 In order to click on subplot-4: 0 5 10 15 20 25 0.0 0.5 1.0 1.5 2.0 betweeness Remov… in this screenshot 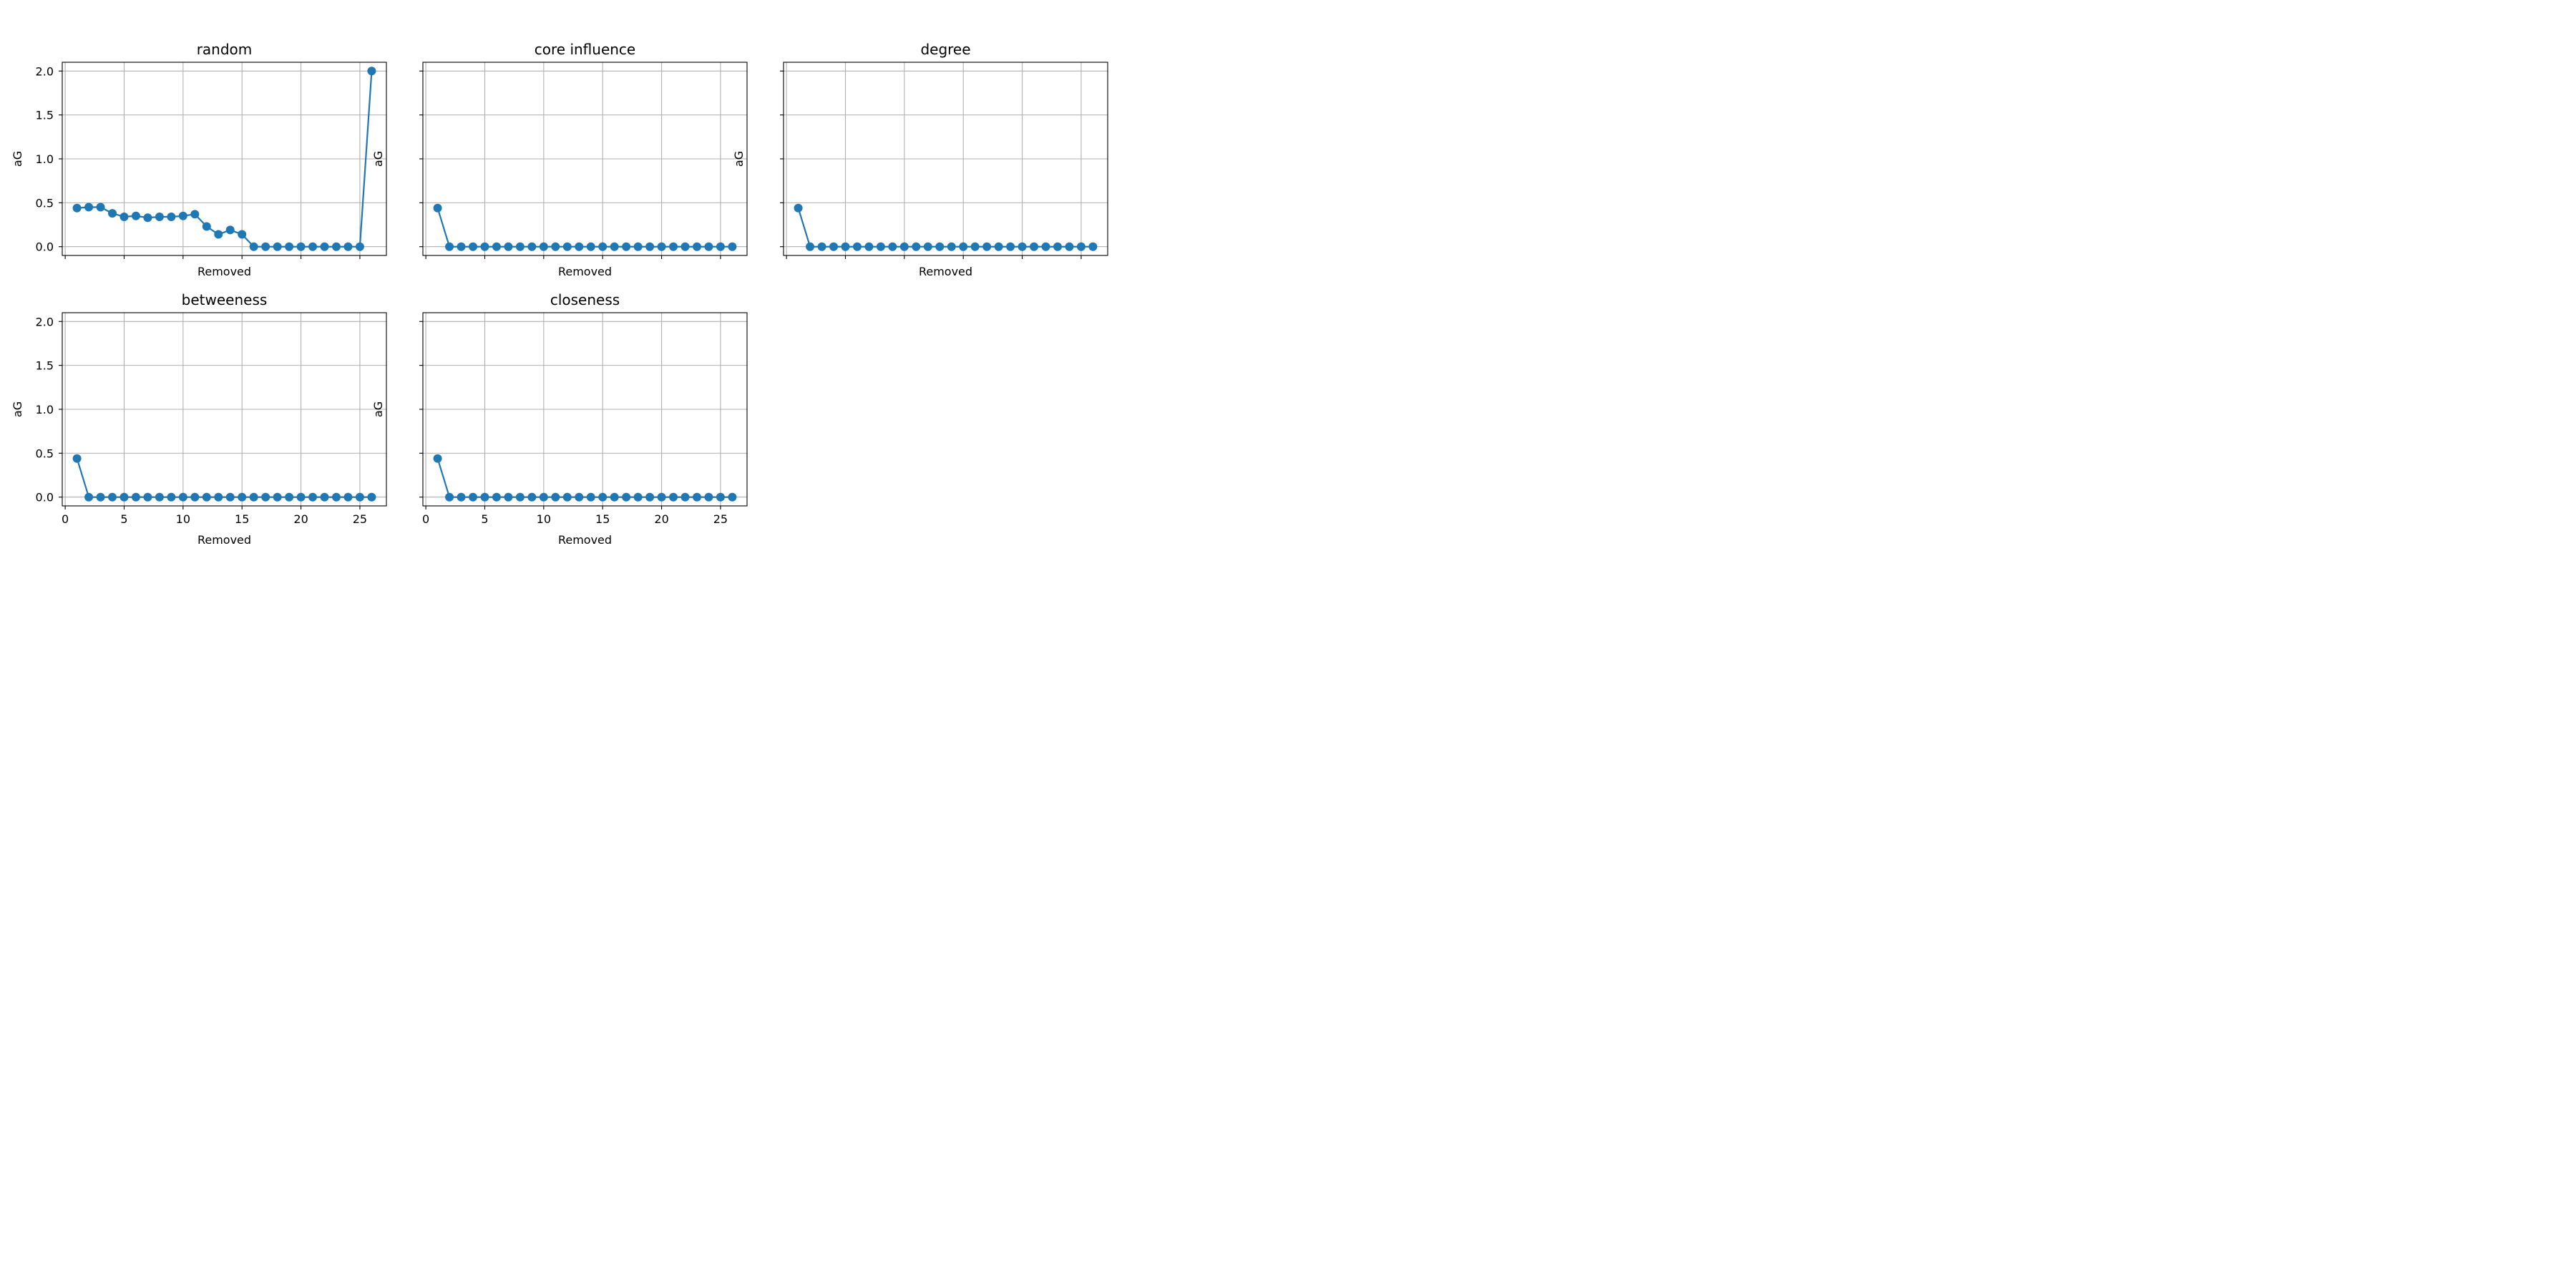, I will do `click(199, 419)`.